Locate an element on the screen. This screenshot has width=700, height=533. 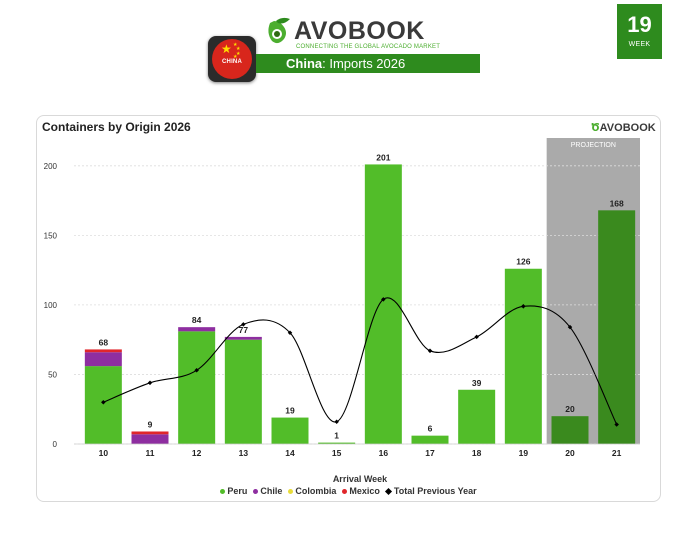
y-tick-label: 100 is located at coordinates (51, 305).